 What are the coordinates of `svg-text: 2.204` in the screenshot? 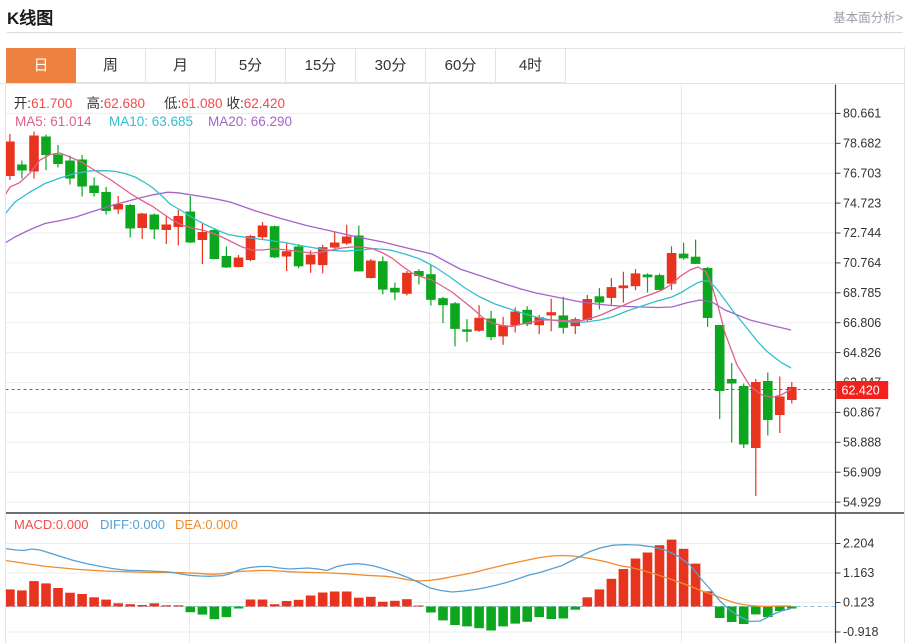 It's located at (858, 544).